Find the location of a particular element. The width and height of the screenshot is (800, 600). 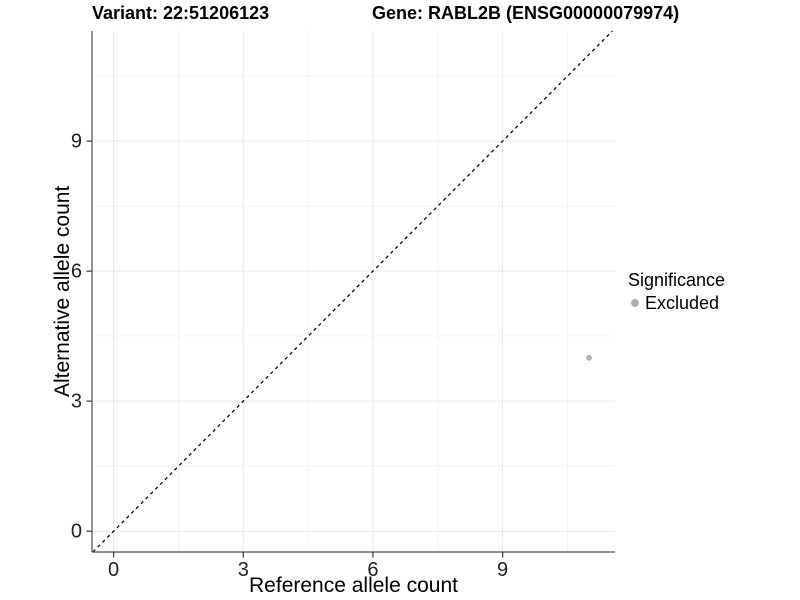

plot-title-variant: Variant: 22:51206123 is located at coordinates (181, 13).